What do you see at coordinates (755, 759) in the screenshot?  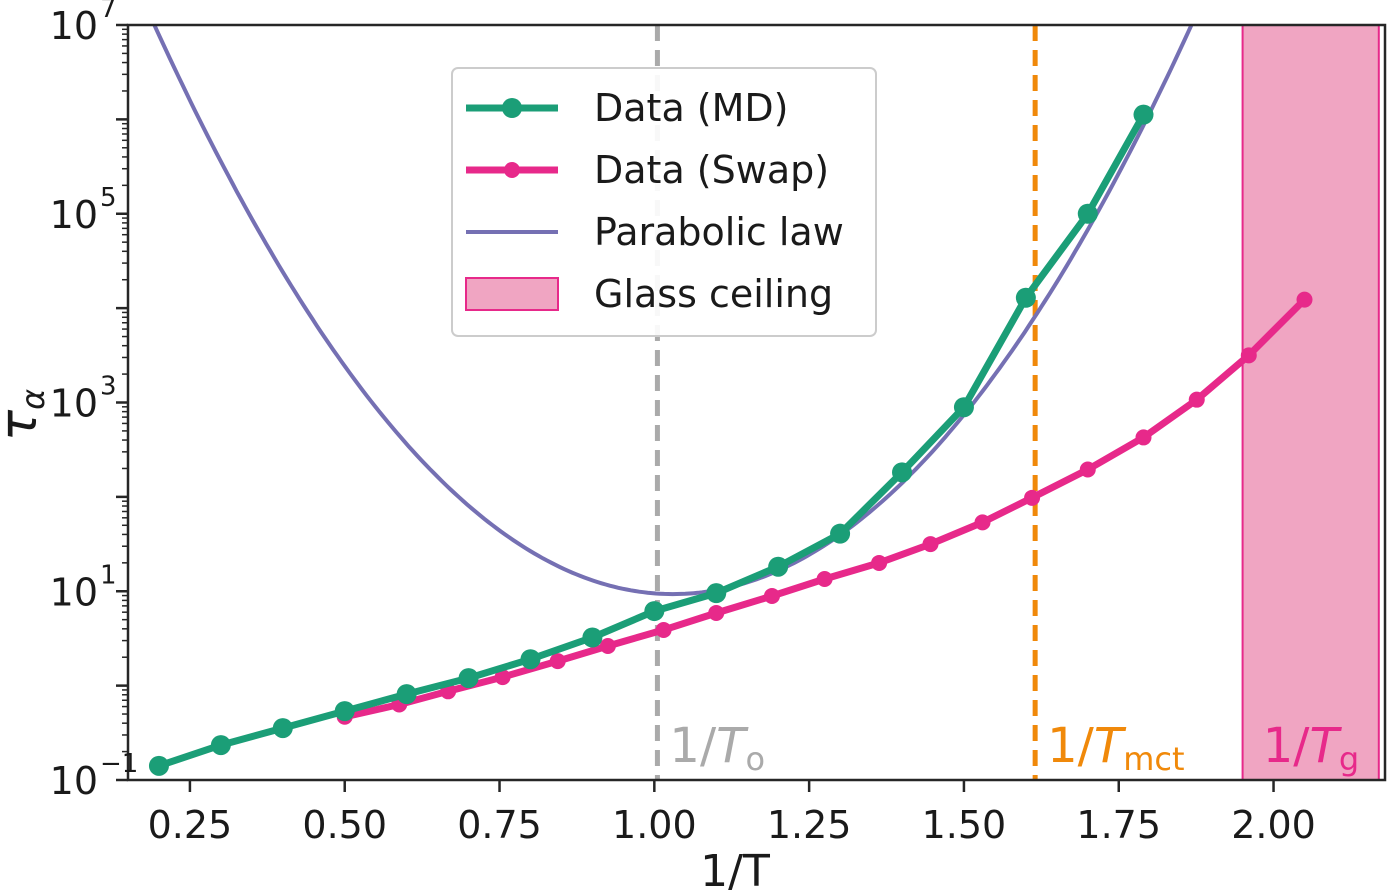 I see `label-t-onset-sub: o` at bounding box center [755, 759].